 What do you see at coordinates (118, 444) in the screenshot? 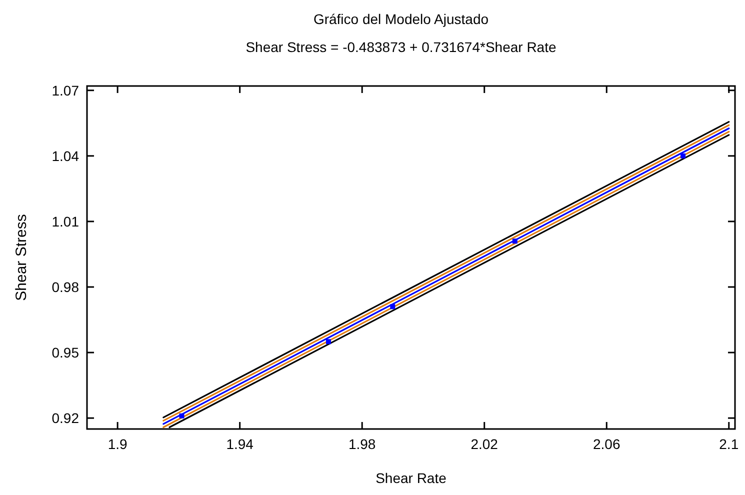
I see `x-tick-label: 1.9` at bounding box center [118, 444].